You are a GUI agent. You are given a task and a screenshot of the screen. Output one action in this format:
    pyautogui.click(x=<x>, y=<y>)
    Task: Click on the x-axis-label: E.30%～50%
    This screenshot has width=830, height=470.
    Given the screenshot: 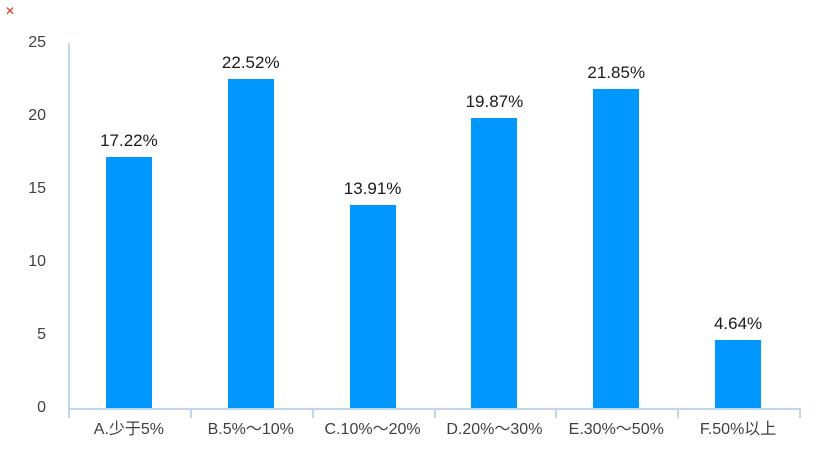 What is the action you would take?
    pyautogui.click(x=616, y=429)
    